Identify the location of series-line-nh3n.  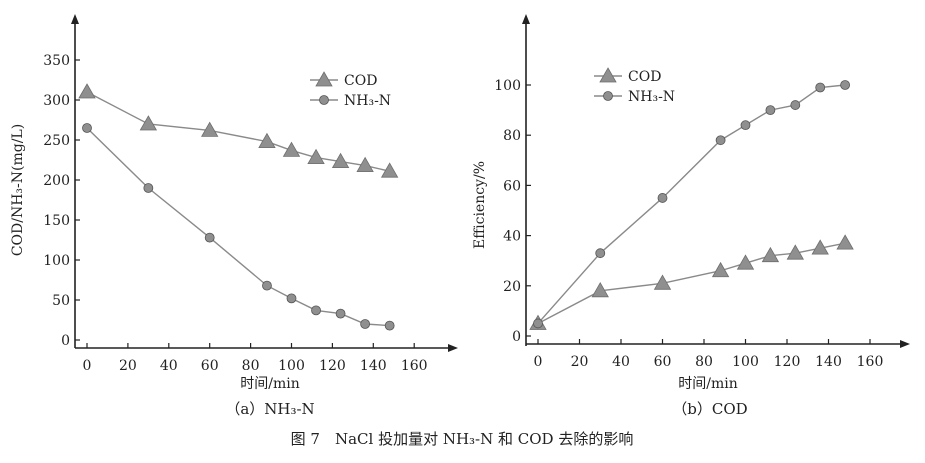
(238, 227).